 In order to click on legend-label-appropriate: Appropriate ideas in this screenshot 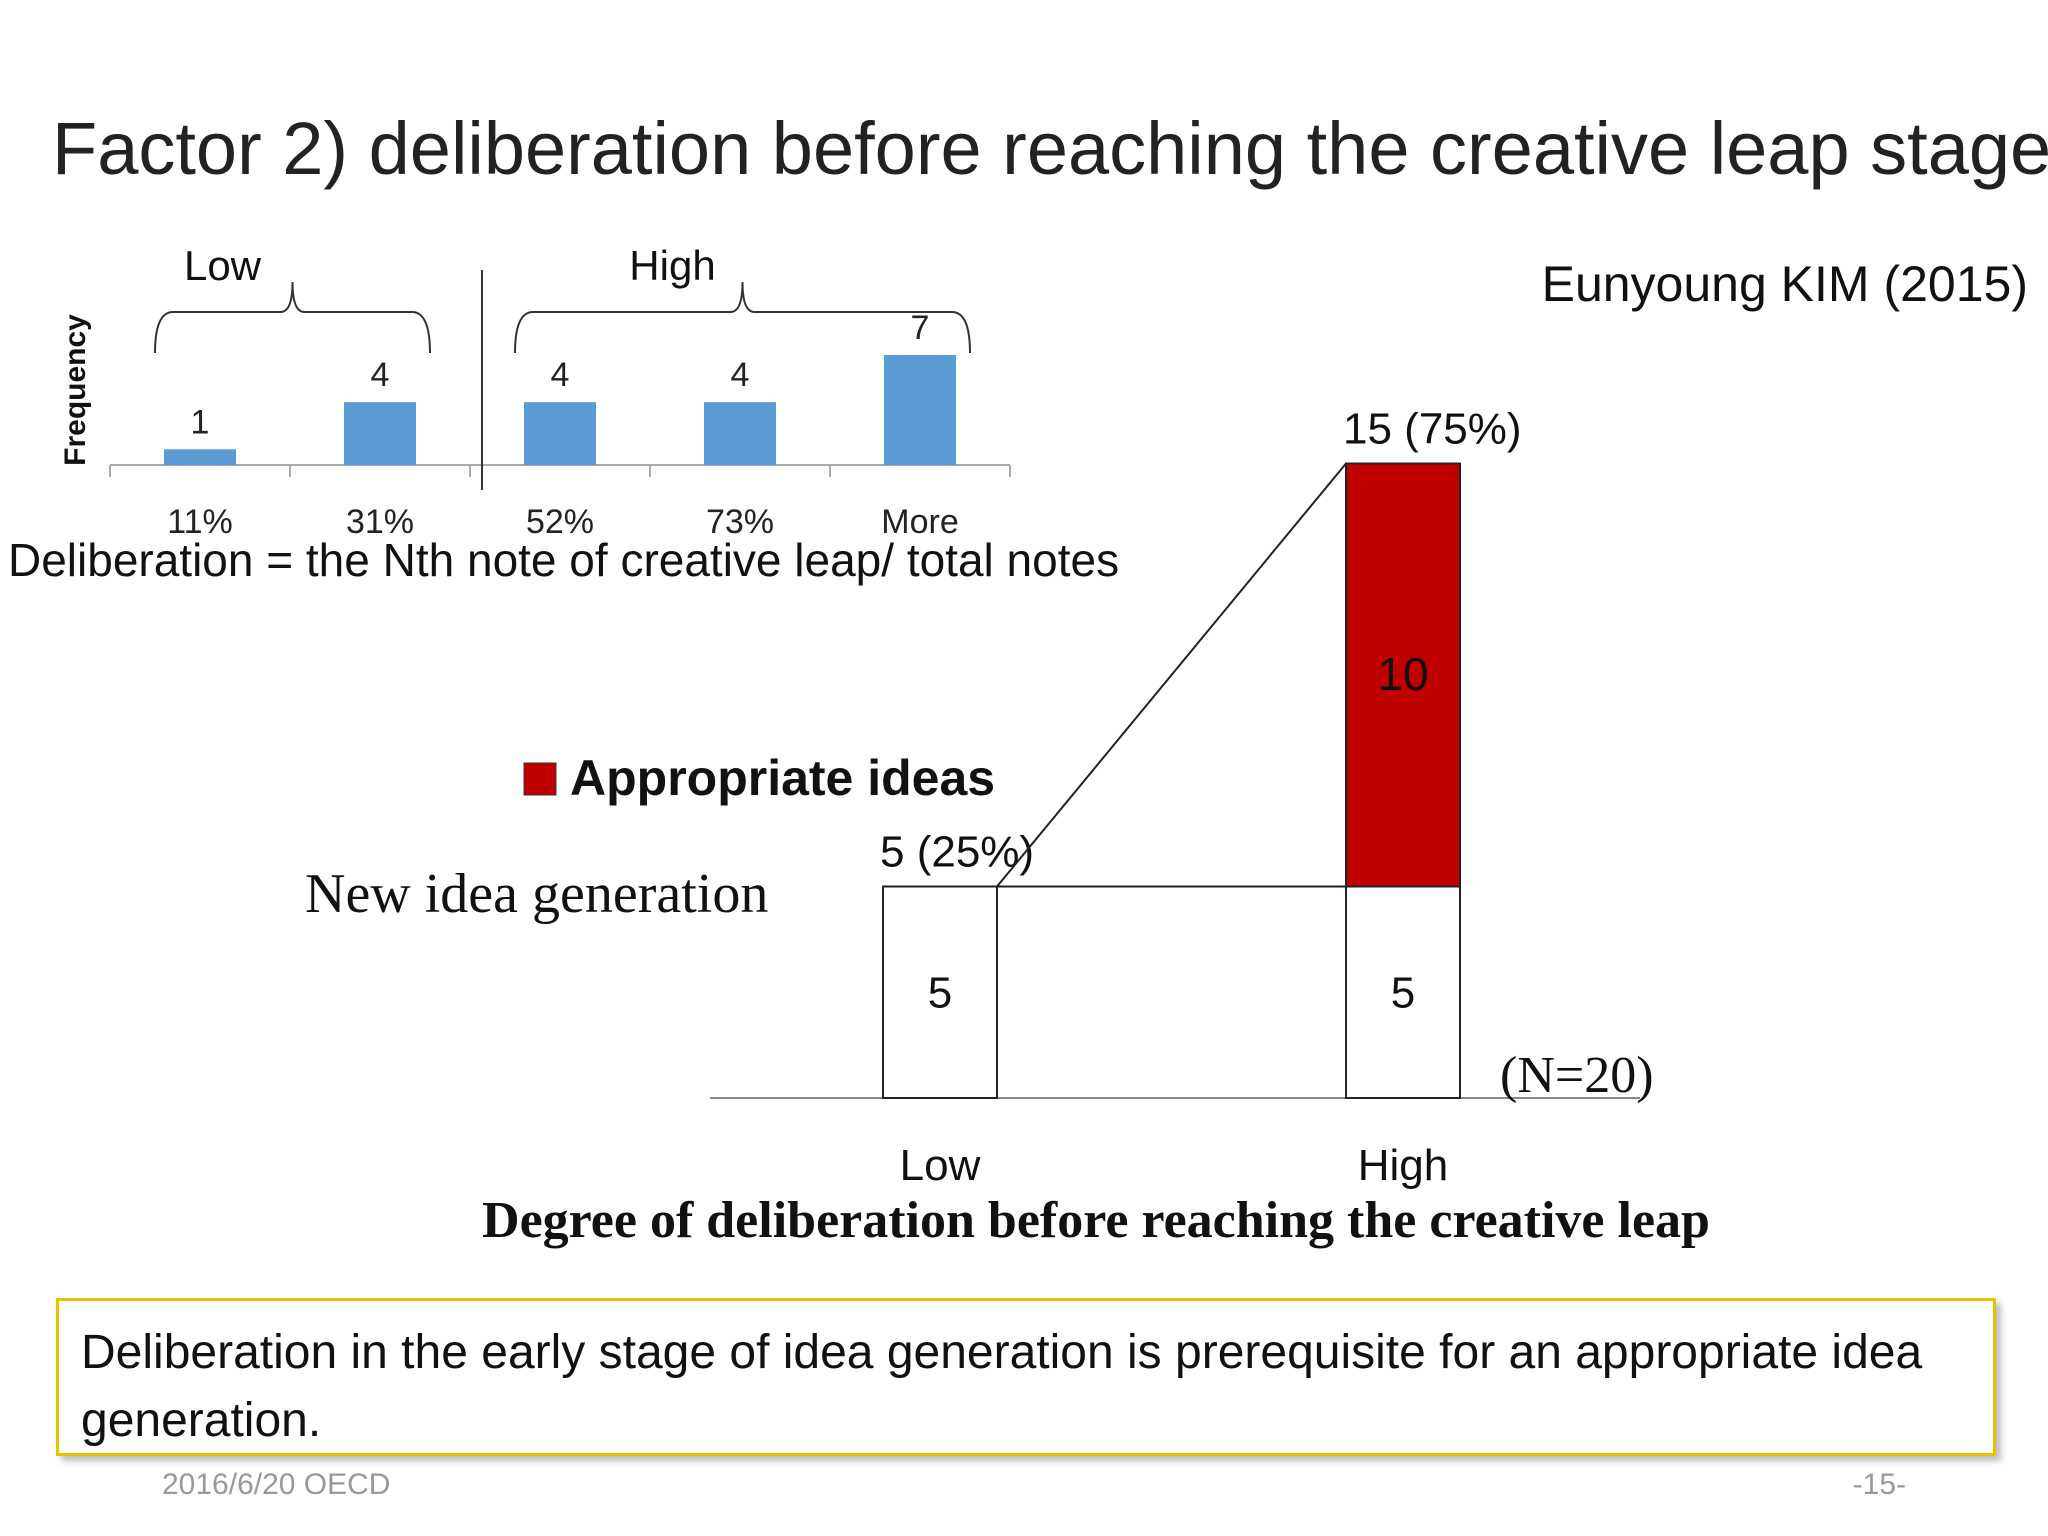, I will do `click(782, 778)`.